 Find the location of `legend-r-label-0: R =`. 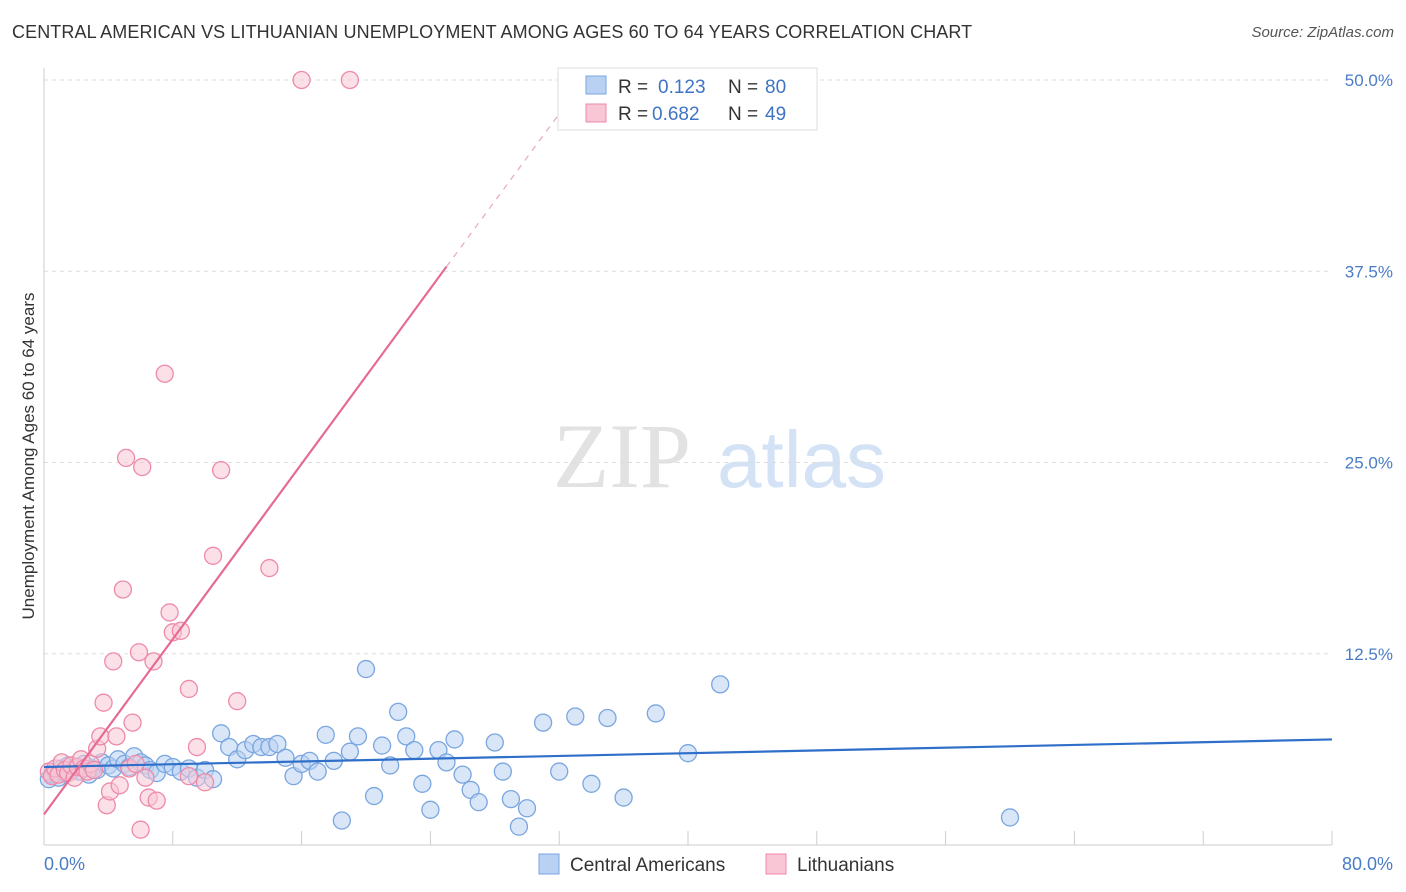

legend-r-label-0: R = is located at coordinates (633, 87).